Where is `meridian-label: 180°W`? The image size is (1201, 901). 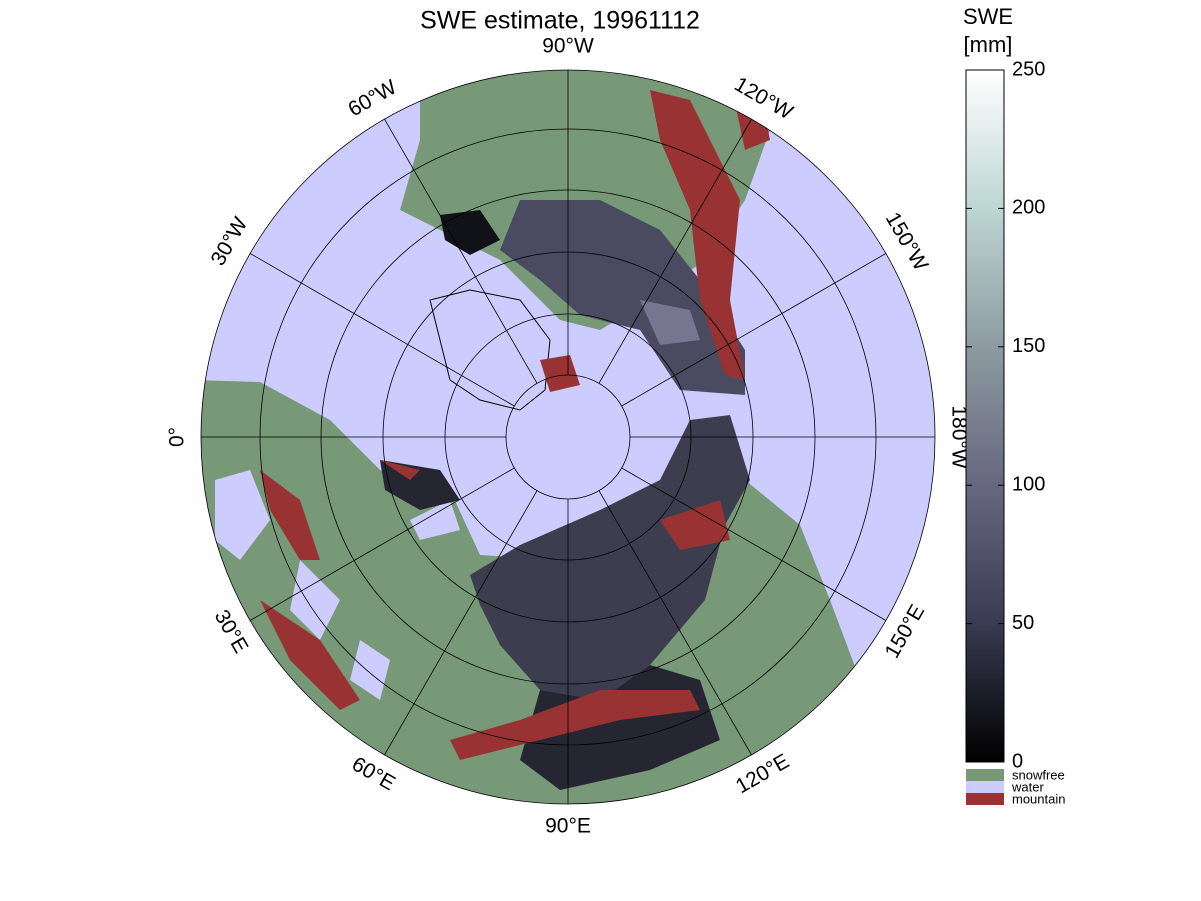 meridian-label: 180°W is located at coordinates (958, 436).